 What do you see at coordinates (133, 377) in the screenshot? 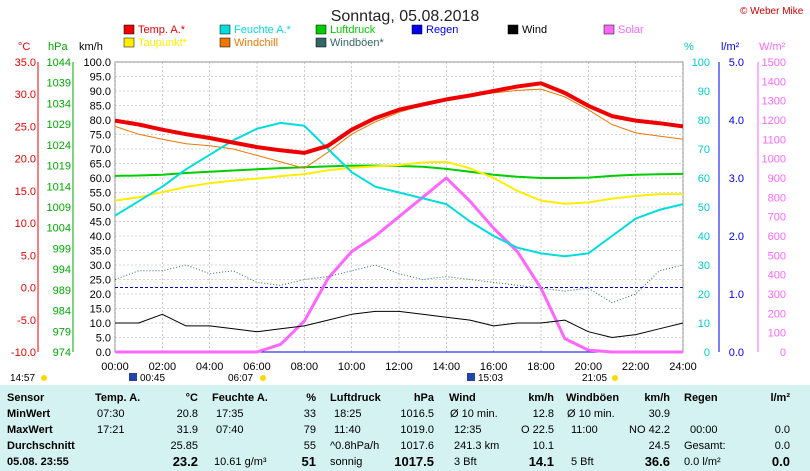
I see `moon-icon` at bounding box center [133, 377].